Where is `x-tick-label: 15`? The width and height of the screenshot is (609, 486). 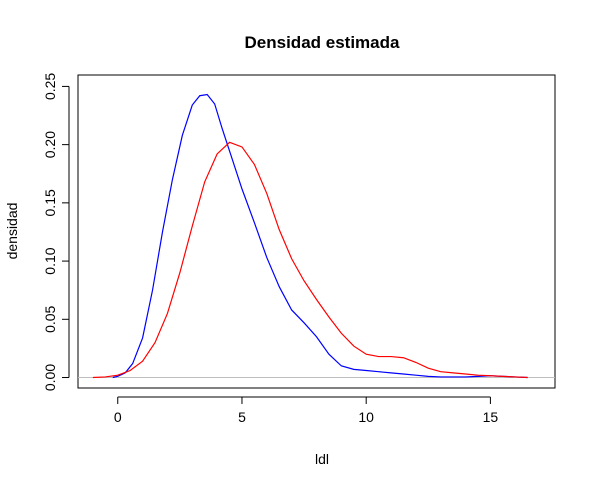 x-tick-label: 15 is located at coordinates (491, 417).